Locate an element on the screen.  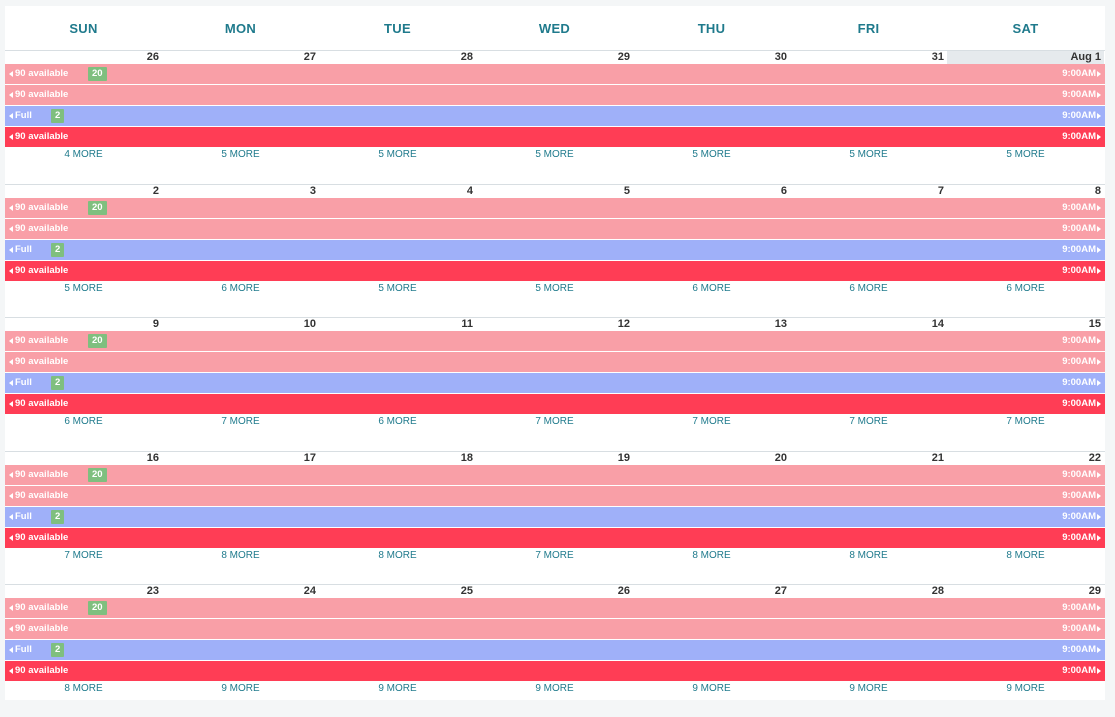
day-number: 31 is located at coordinates (937, 57).